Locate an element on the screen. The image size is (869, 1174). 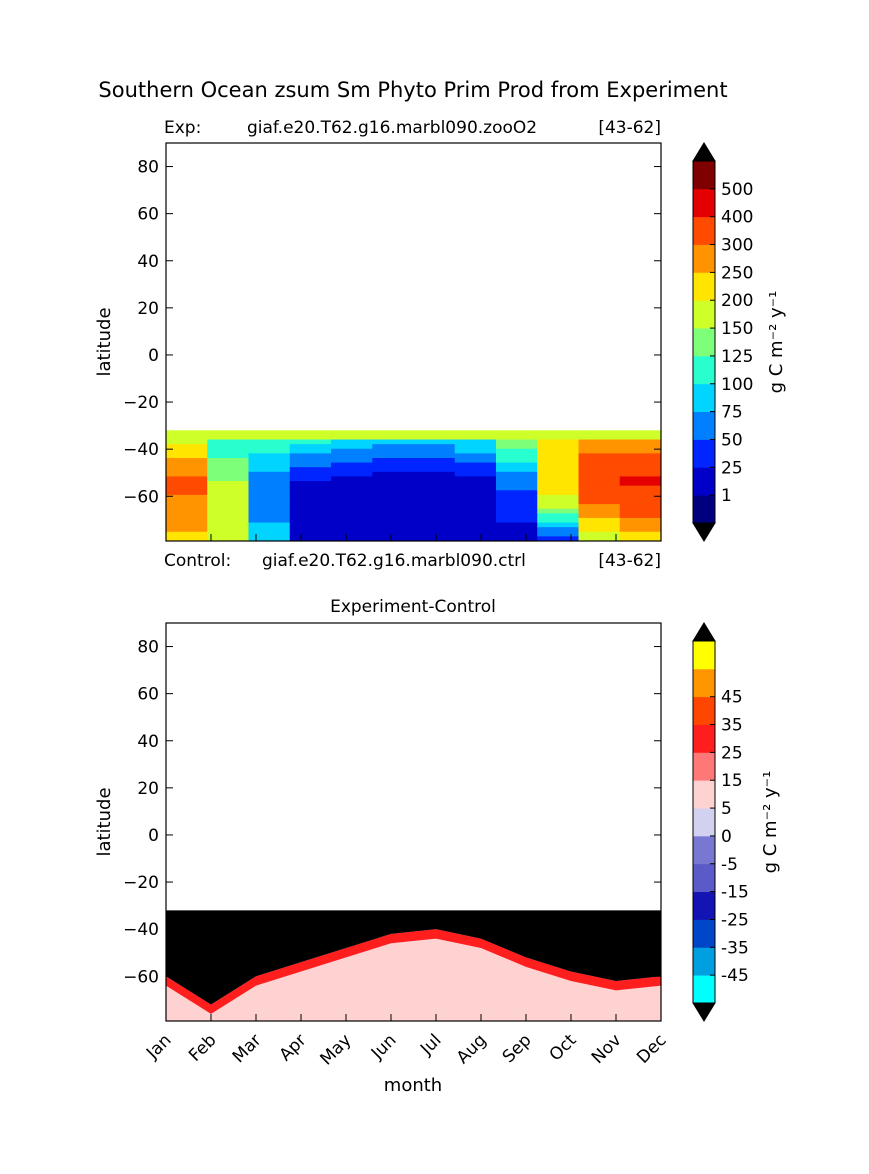
colorbar-tick-label: -5 is located at coordinates (729, 865).